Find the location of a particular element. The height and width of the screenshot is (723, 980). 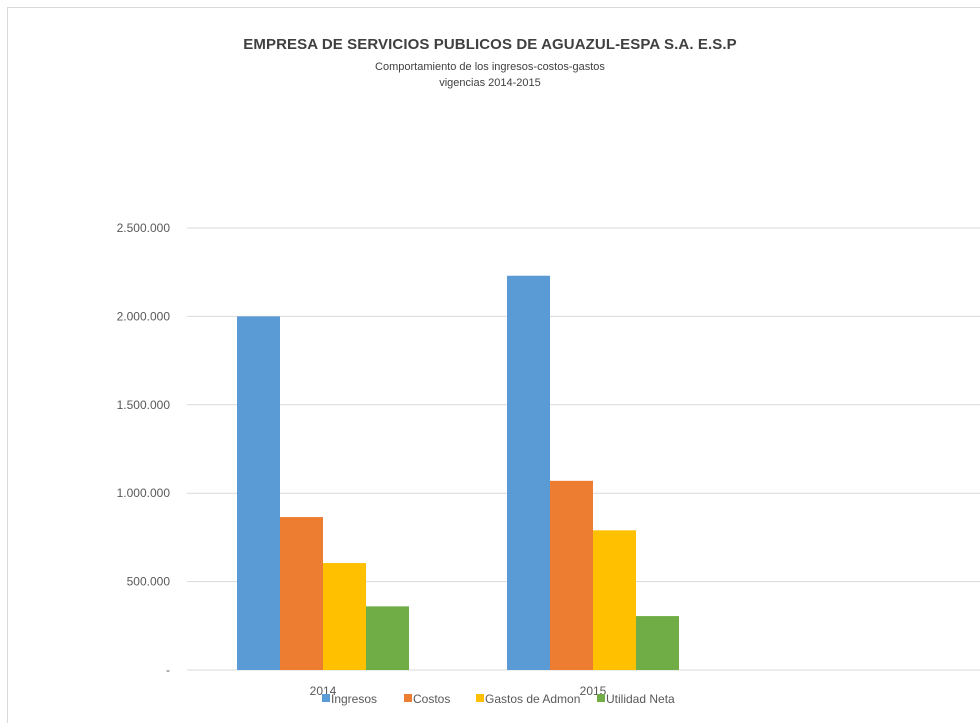

chart-subtitle-line-2: vigencias 2014-2015 is located at coordinates (490, 83).